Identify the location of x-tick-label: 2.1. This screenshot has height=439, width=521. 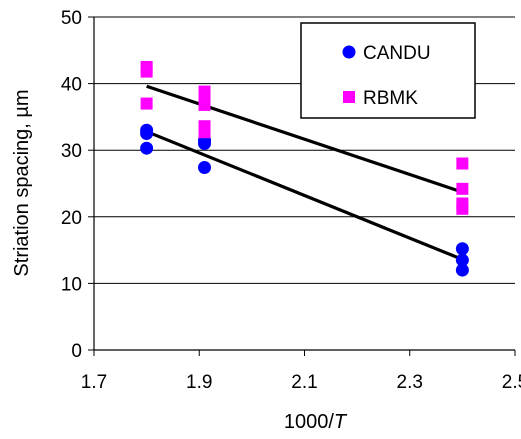
(304, 382).